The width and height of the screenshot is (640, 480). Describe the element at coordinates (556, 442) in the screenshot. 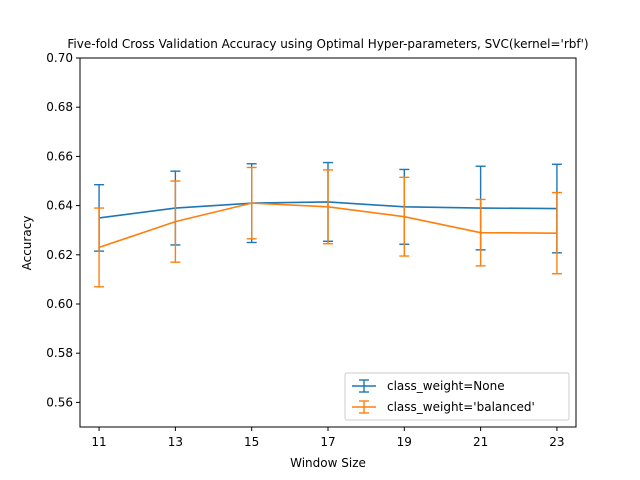

I see `x-tick-label: 23` at that location.